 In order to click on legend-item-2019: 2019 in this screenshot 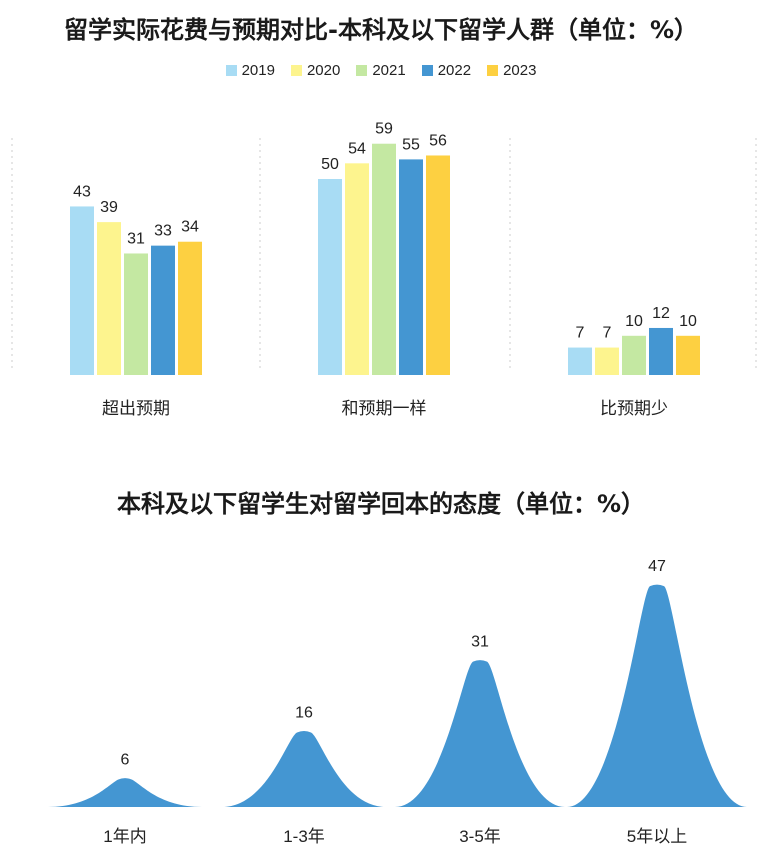, I will do `click(250, 70)`.